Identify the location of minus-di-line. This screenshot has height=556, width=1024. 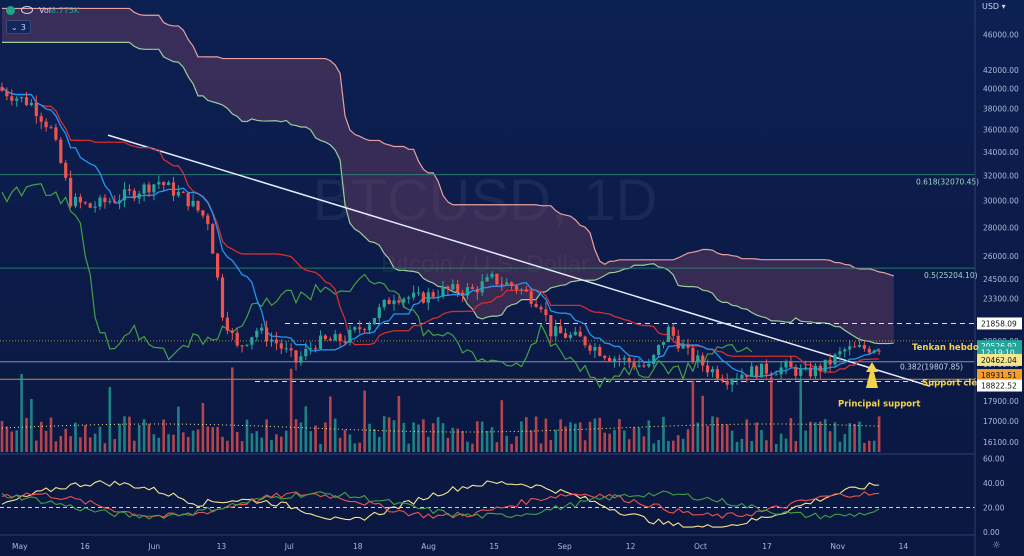
(440, 505).